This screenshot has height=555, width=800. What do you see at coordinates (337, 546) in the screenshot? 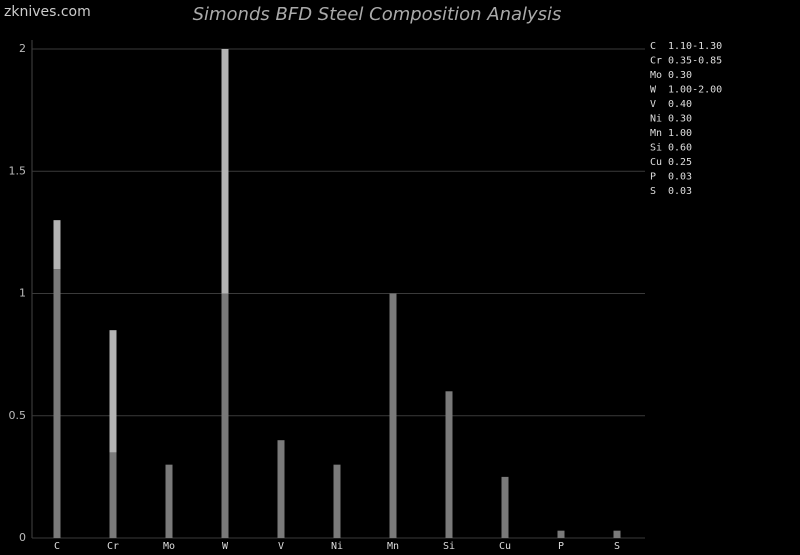
I see `x-tick-label: Ni` at bounding box center [337, 546].